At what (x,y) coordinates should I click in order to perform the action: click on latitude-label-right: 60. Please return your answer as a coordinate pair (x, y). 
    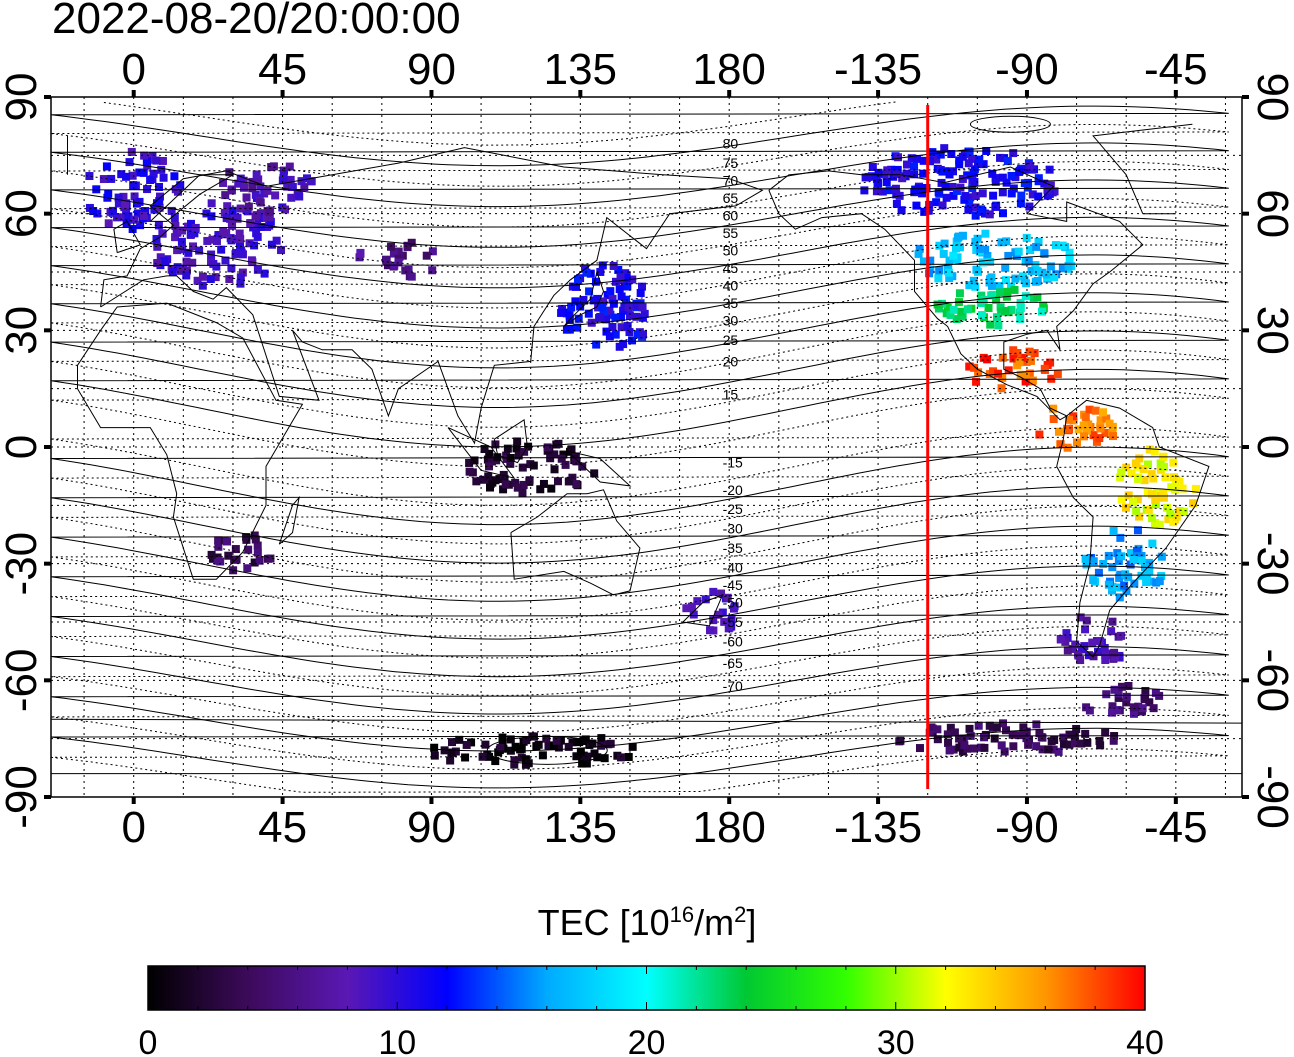
    Looking at the image, I should click on (1271, 213).